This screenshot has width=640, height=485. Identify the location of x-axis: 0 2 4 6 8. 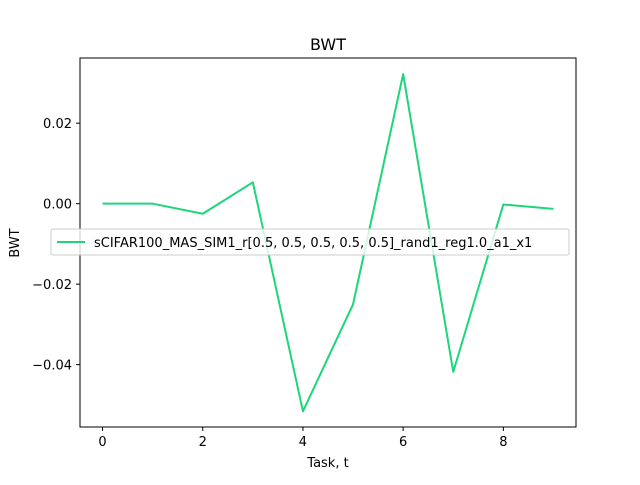
(302, 438).